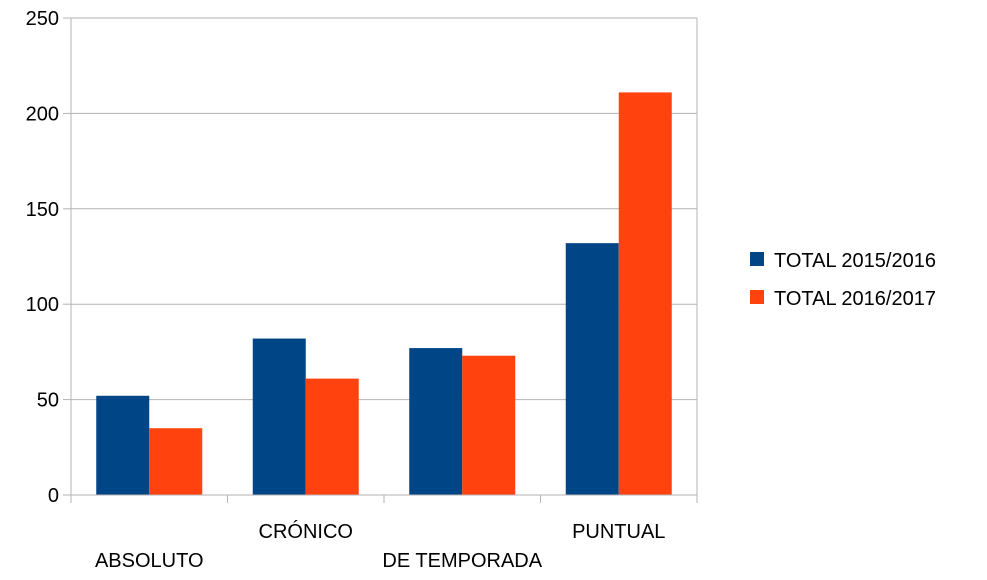 The width and height of the screenshot is (987, 580). I want to click on y-tick-label: 200, so click(42, 114).